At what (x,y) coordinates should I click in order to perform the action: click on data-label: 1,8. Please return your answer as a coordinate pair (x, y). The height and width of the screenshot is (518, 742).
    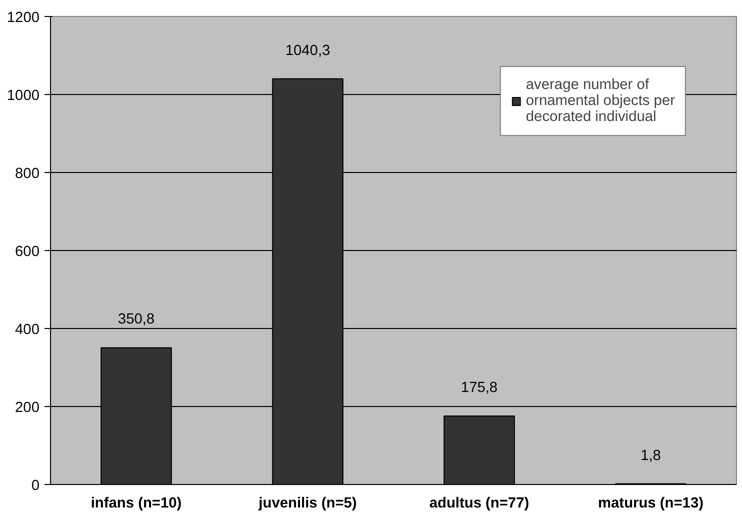
    Looking at the image, I should click on (650, 456).